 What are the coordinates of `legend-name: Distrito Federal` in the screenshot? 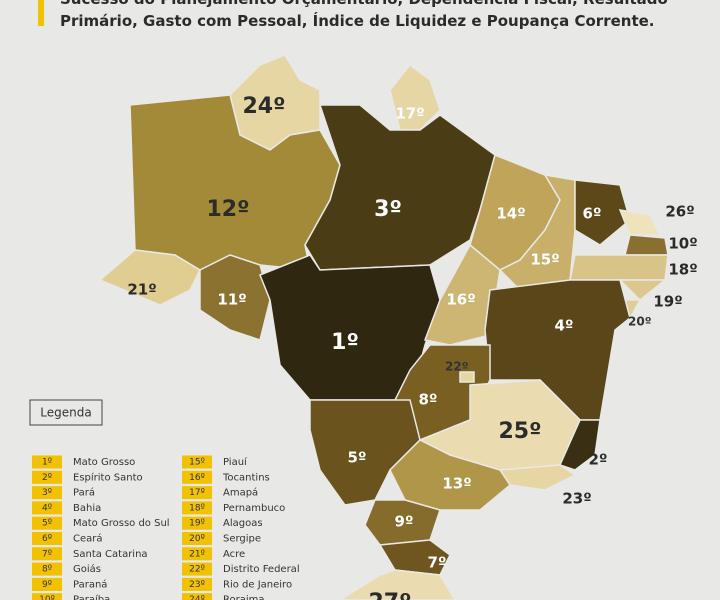 It's located at (261, 569).